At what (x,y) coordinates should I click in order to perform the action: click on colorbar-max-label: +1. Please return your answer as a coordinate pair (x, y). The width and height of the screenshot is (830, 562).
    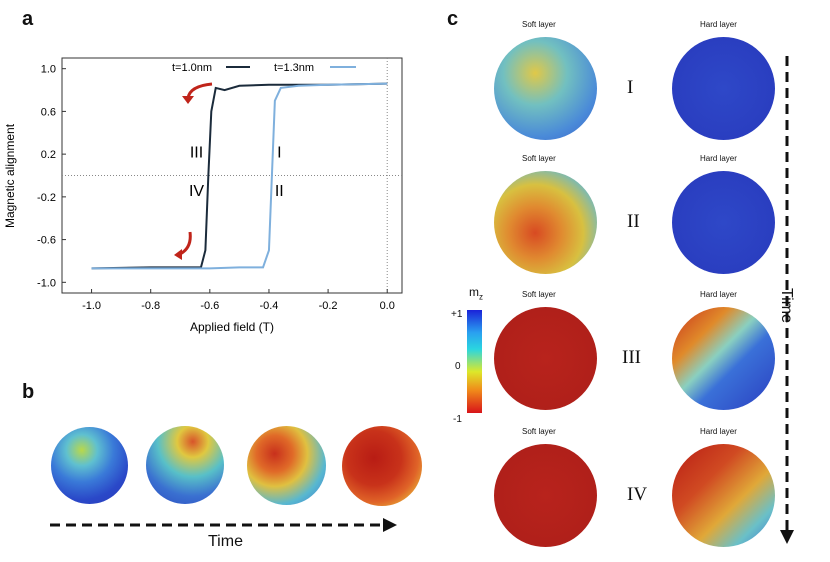
    Looking at the image, I should click on (457, 314).